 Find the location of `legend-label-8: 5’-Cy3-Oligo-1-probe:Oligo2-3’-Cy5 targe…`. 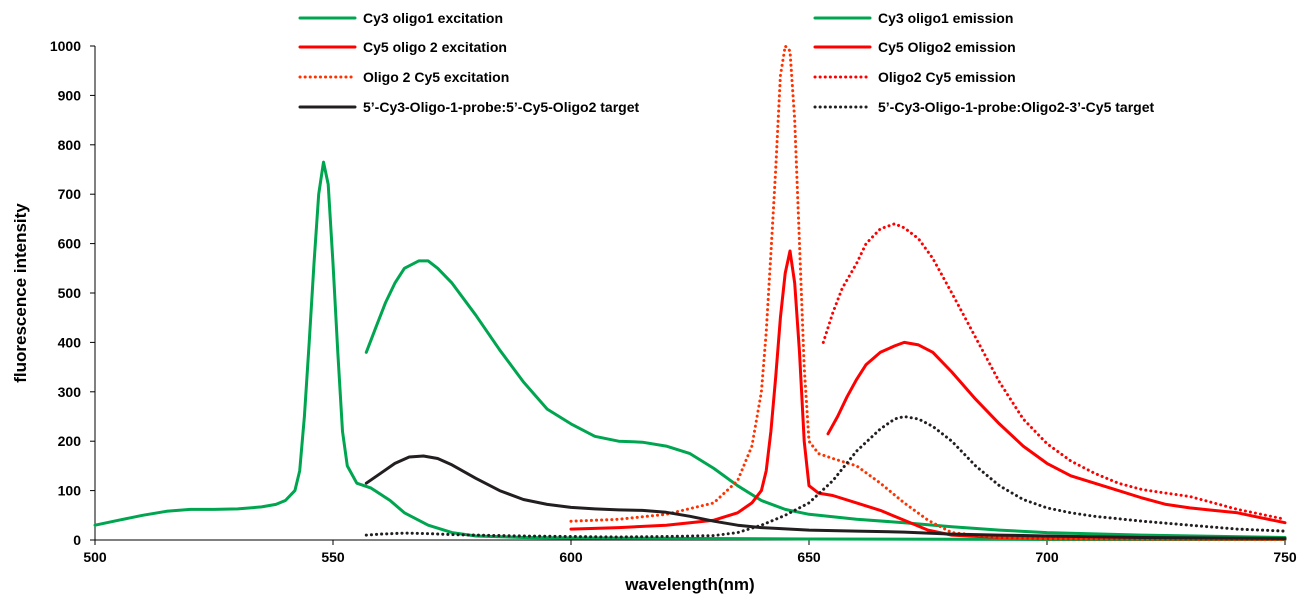

legend-label-8: 5’-Cy3-Oligo-1-probe:Oligo2-3’-Cy5 targe… is located at coordinates (1016, 107).